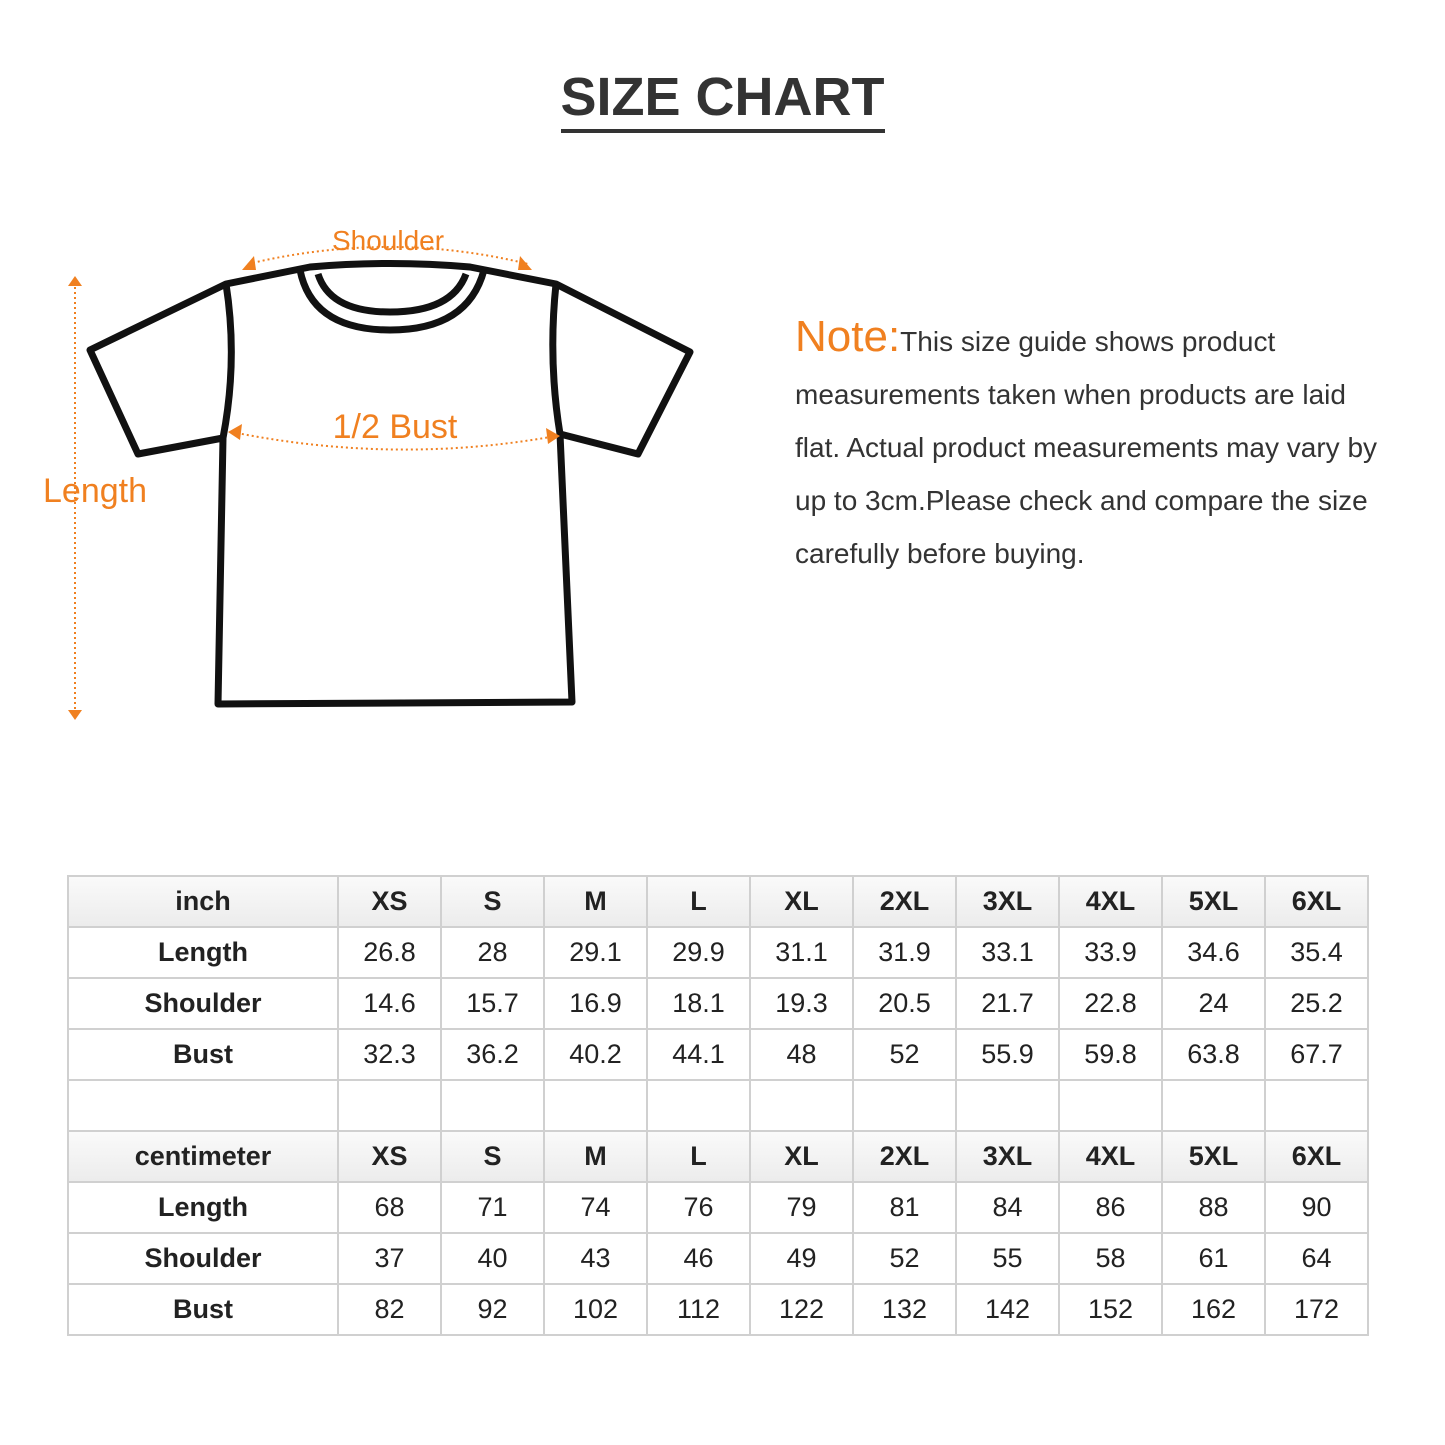 Image resolution: width=1445 pixels, height=1445 pixels. Describe the element at coordinates (595, 1003) in the screenshot. I see `table-cell: 16.9` at that location.